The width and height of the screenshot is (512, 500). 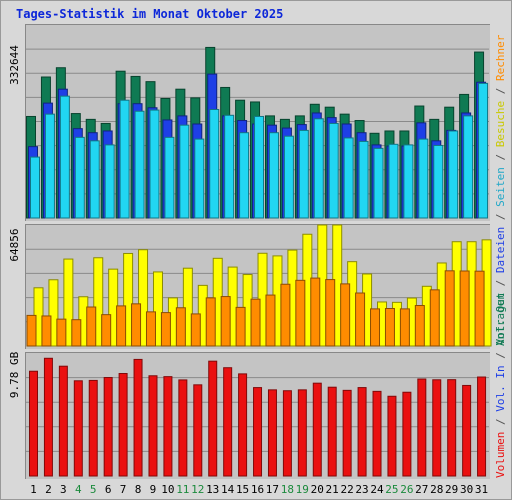 What do you see at coordinates (302, 489) in the screenshot?
I see `day-label: 19` at bounding box center [302, 489].